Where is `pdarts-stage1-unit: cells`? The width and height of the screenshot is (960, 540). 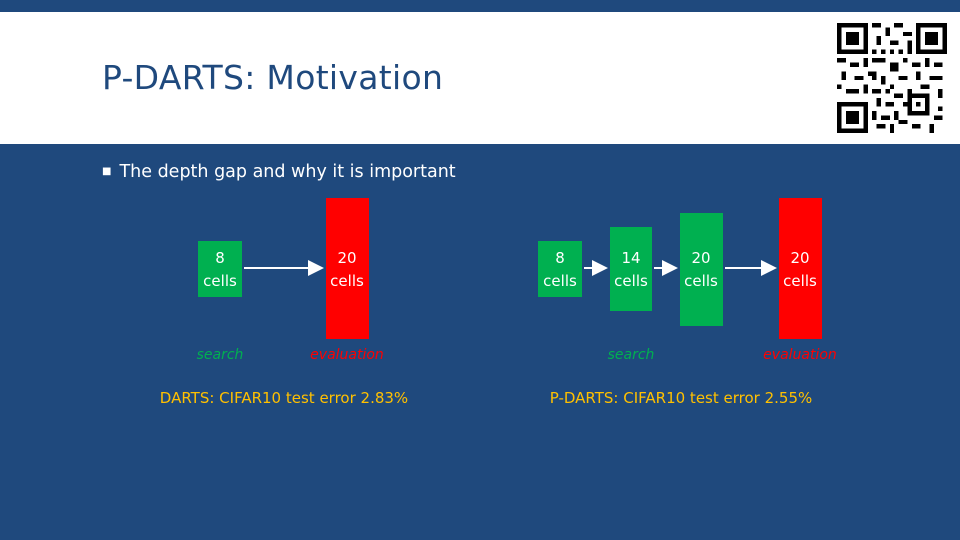
pdarts-stage1-unit: cells is located at coordinates (560, 281).